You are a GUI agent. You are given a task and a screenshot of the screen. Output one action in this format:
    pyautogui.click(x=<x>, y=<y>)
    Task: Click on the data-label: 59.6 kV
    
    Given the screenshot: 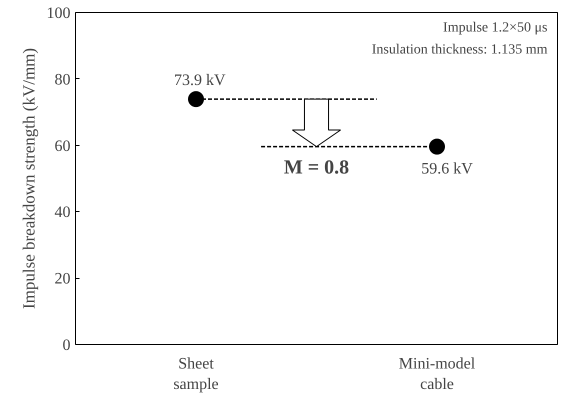 What is the action you would take?
    pyautogui.click(x=447, y=169)
    